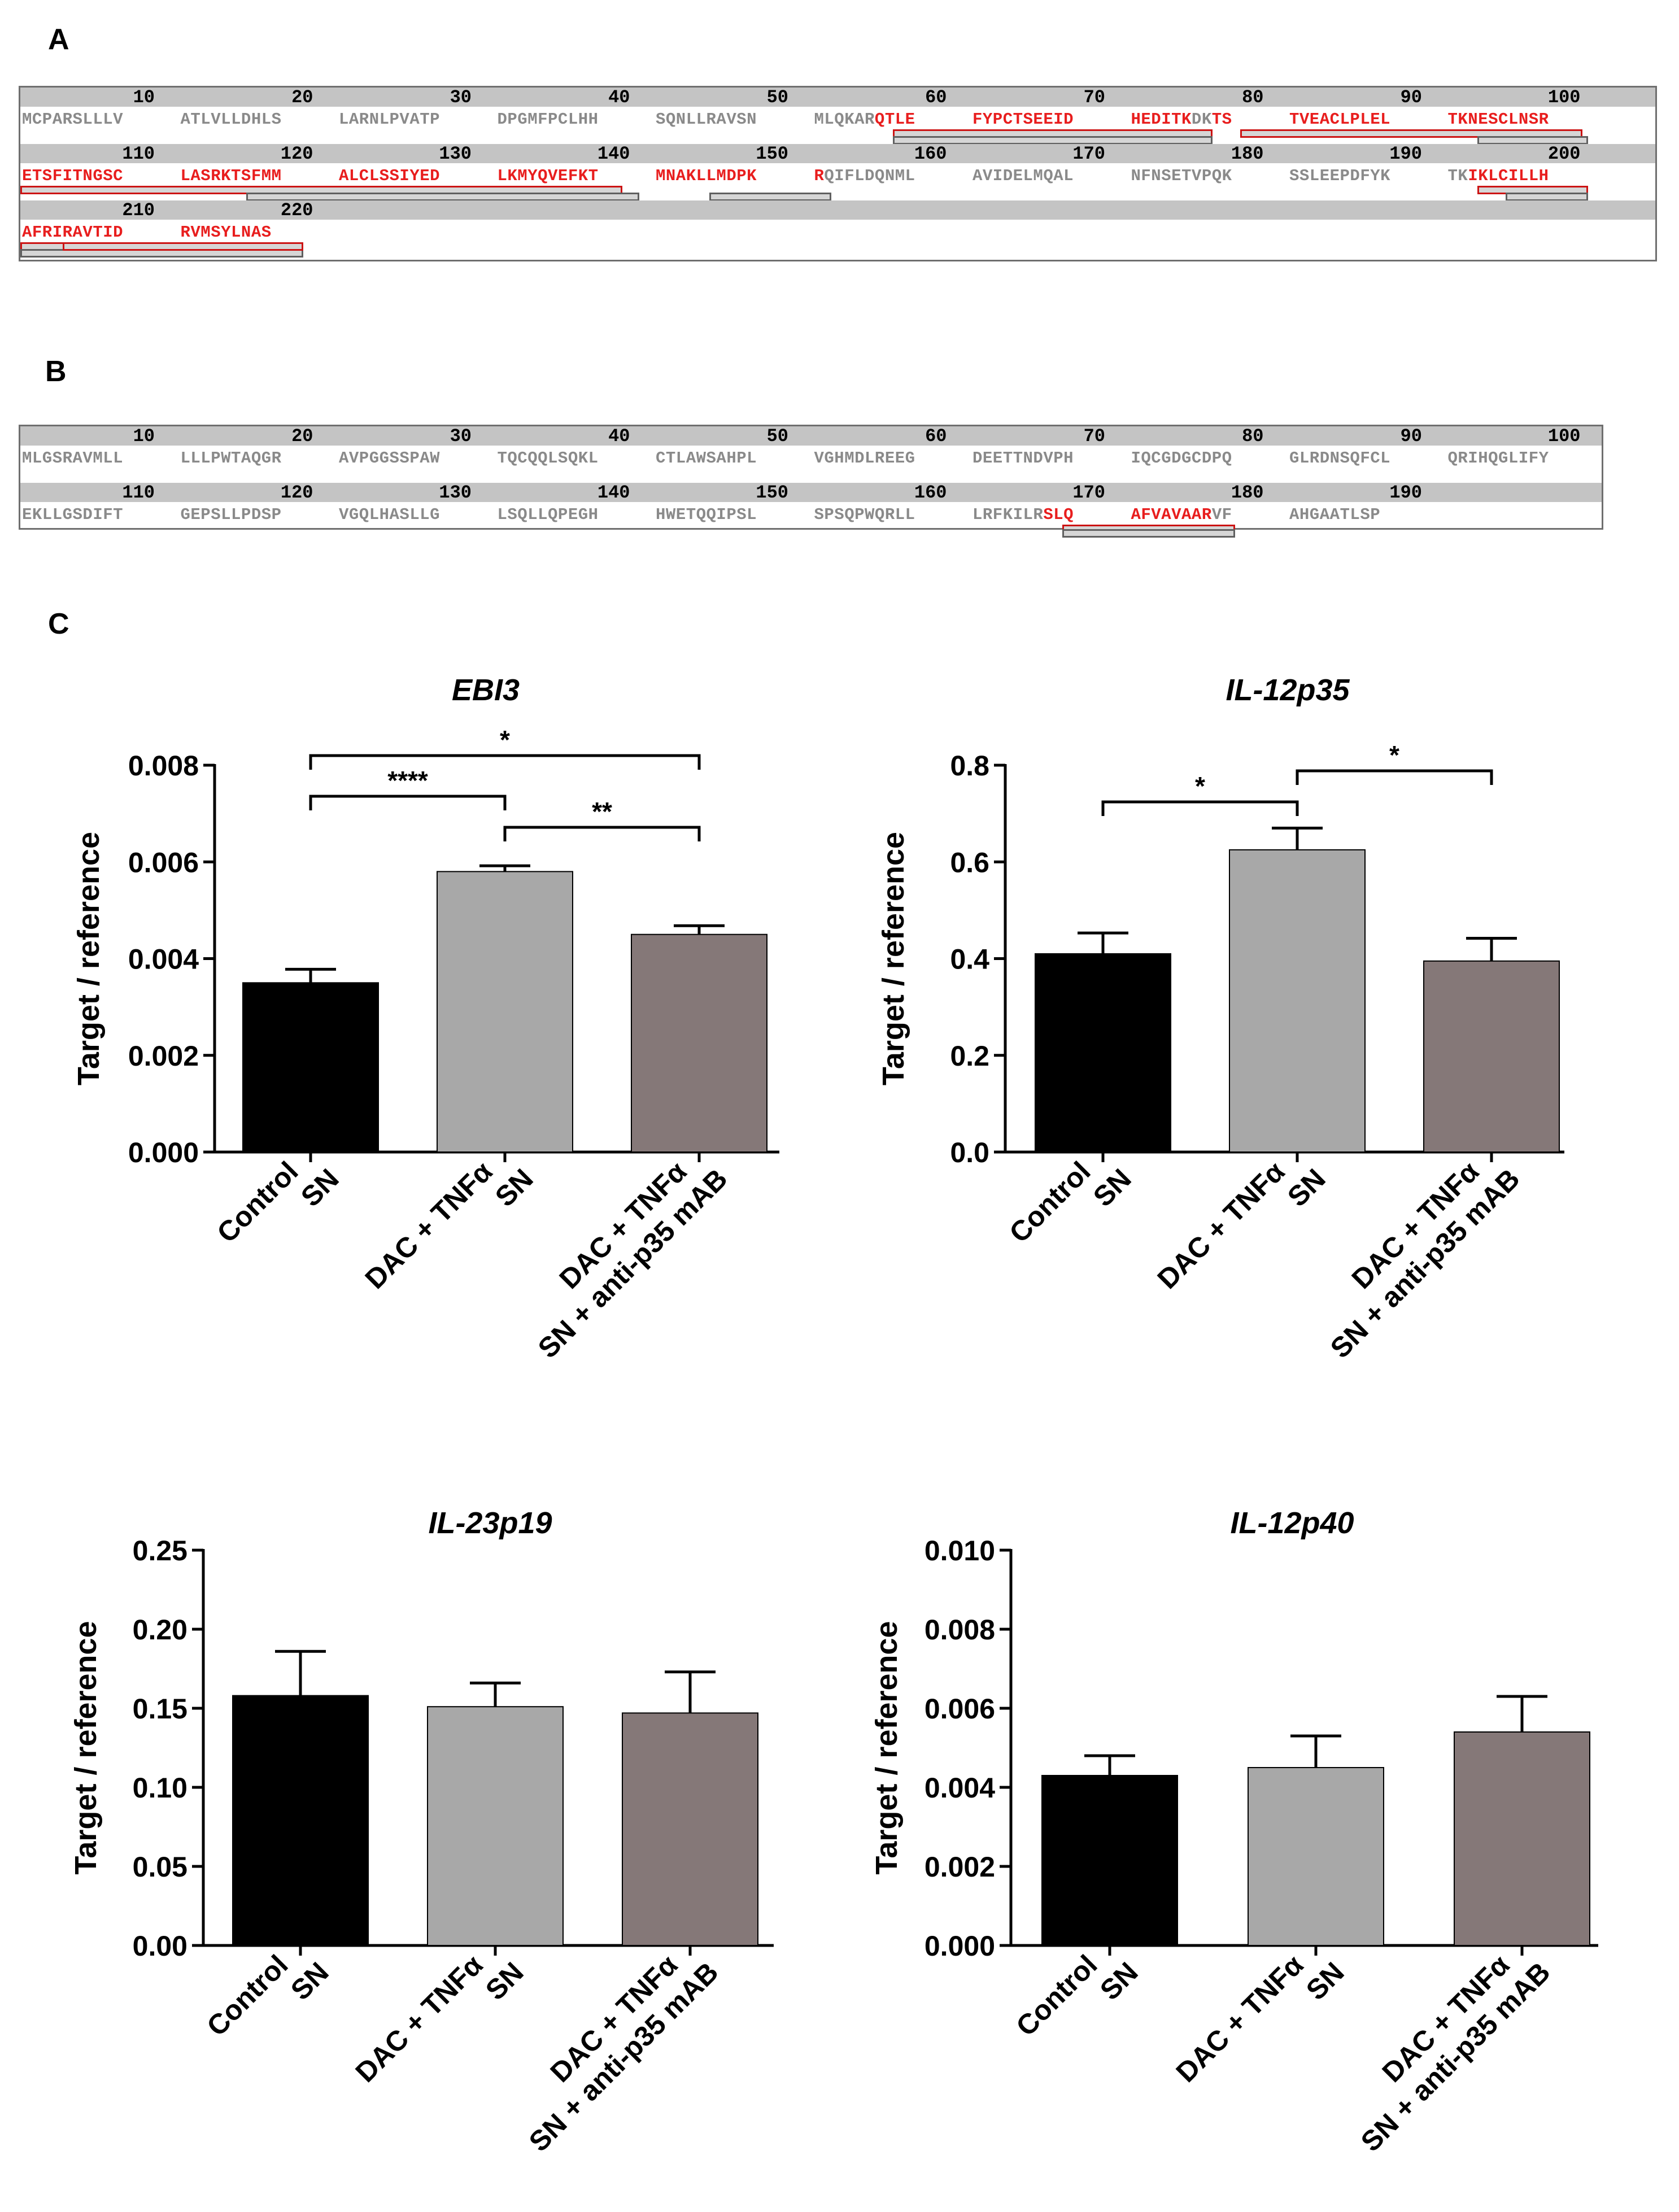 The image size is (1679, 2212). I want to click on y-tick-label: 0.00, so click(160, 1946).